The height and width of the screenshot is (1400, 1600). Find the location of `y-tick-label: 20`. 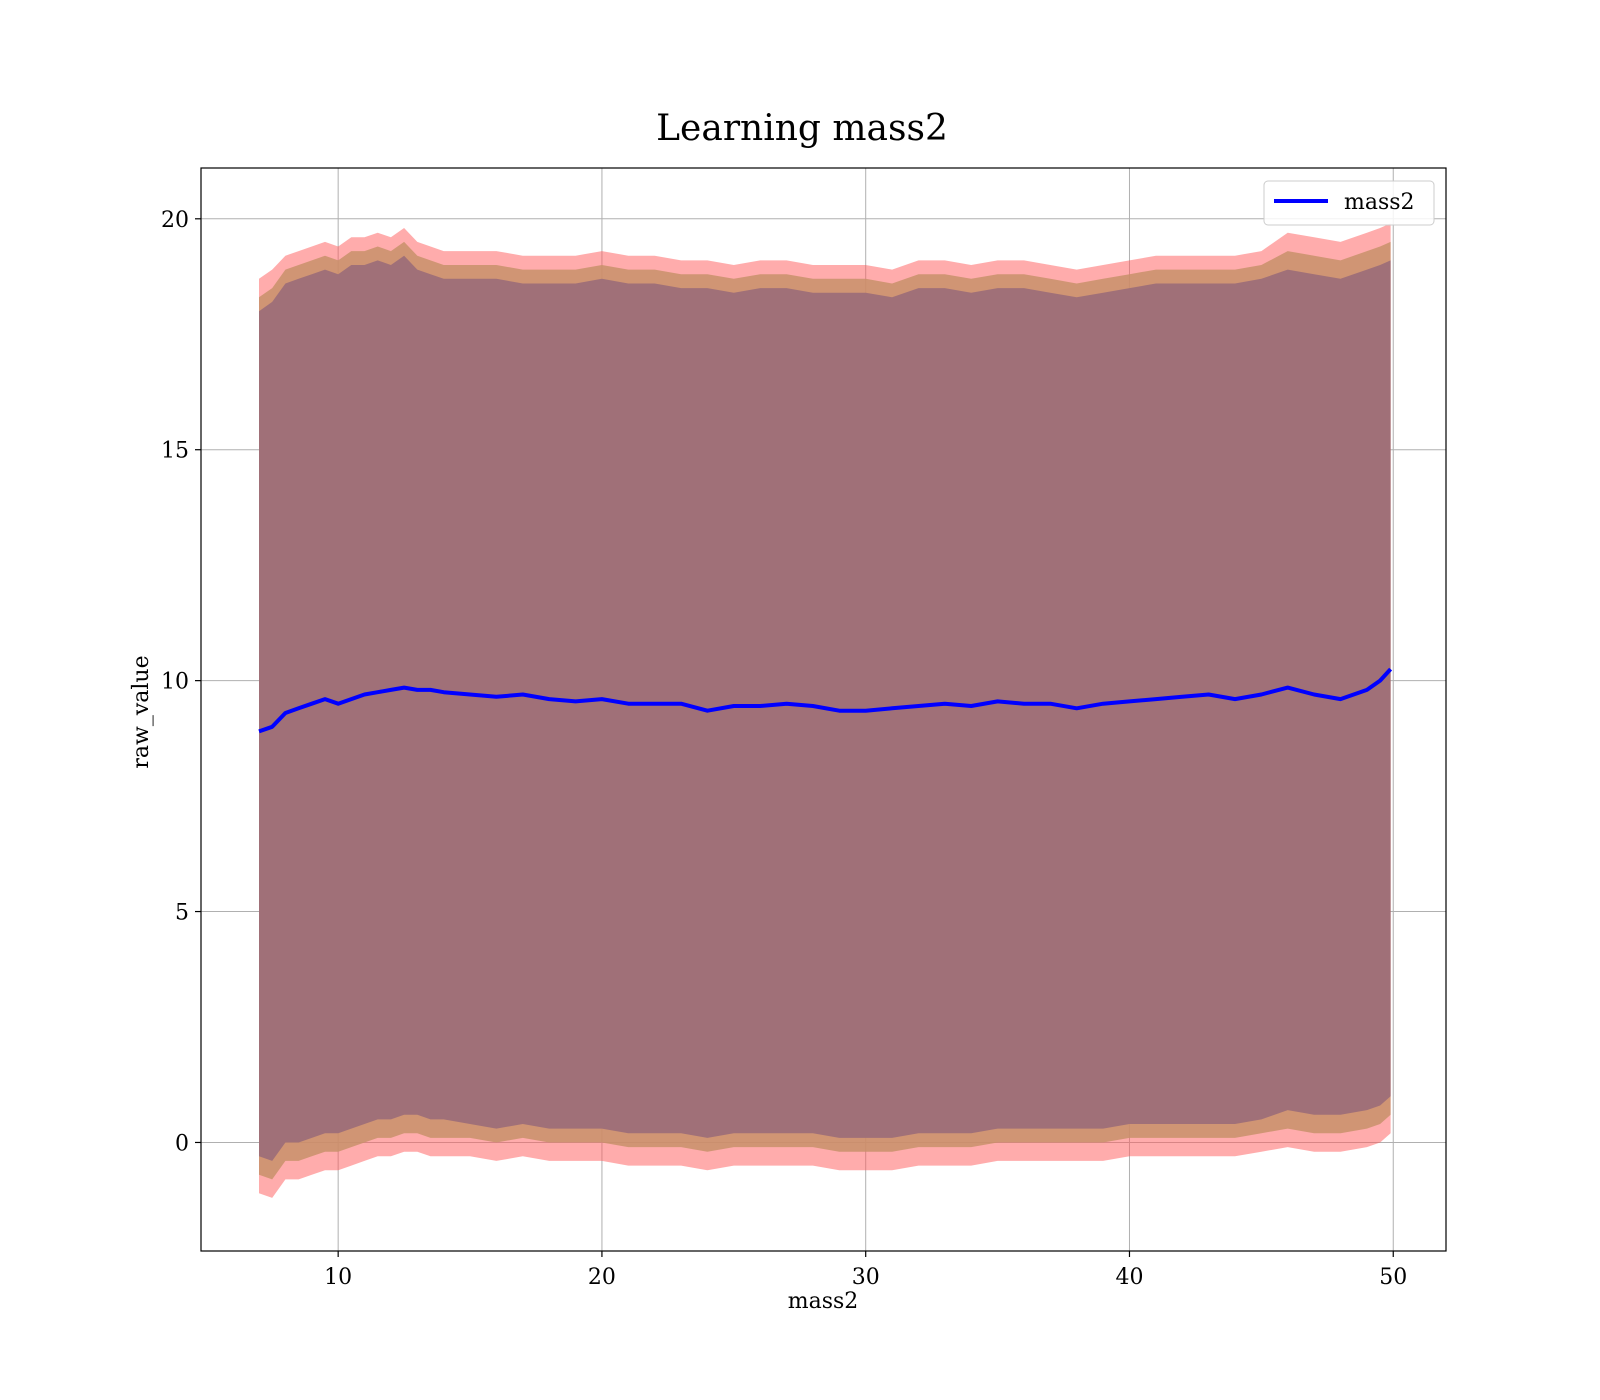

y-tick-label: 20 is located at coordinates (175, 220).